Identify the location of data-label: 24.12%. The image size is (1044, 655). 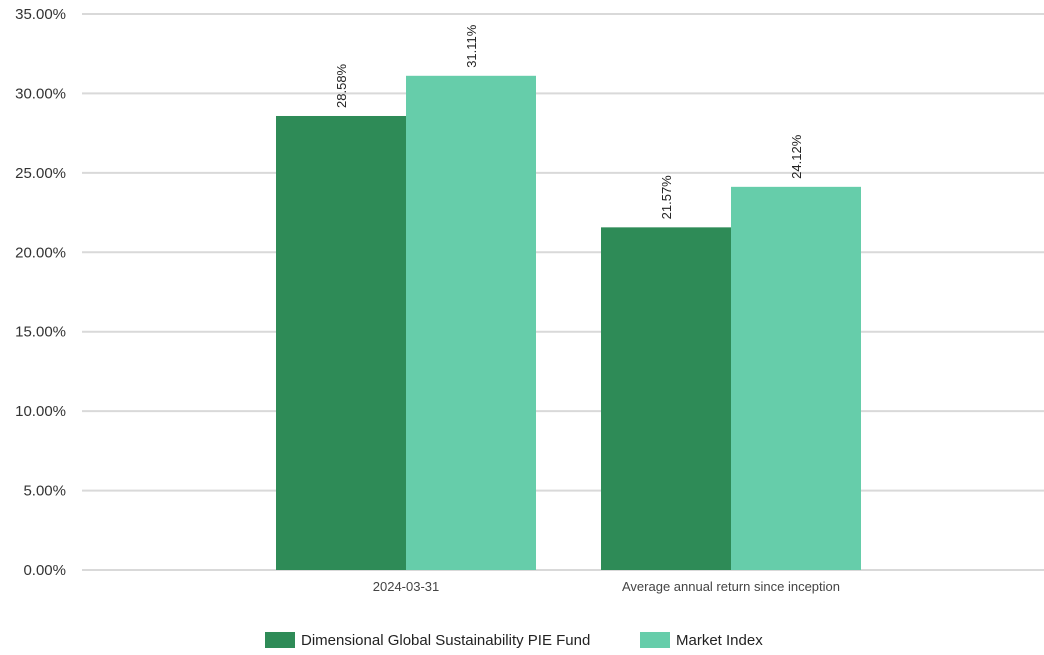
(796, 156).